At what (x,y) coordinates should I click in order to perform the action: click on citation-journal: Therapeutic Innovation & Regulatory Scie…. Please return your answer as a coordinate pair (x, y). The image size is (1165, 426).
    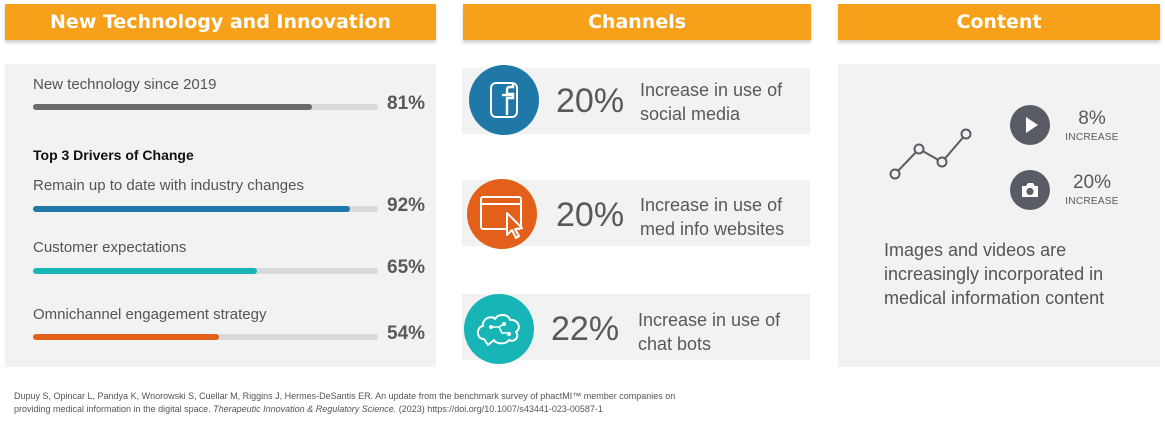
    Looking at the image, I should click on (305, 409).